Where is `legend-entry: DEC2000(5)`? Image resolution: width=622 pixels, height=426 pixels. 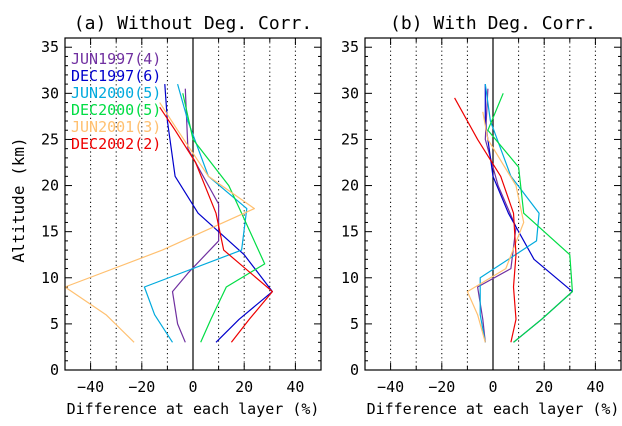
legend-entry: DEC2000(5) is located at coordinates (116, 110).